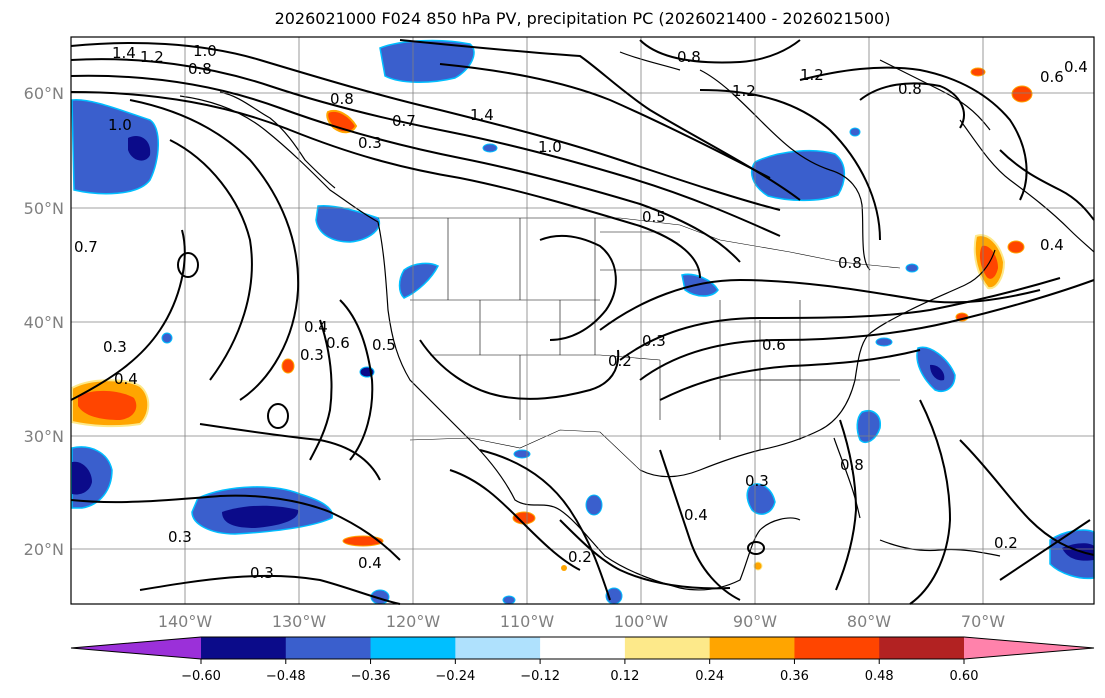 Image resolution: width=1105 pixels, height=698 pixels. I want to click on colorbar-extend-max, so click(1029, 648).